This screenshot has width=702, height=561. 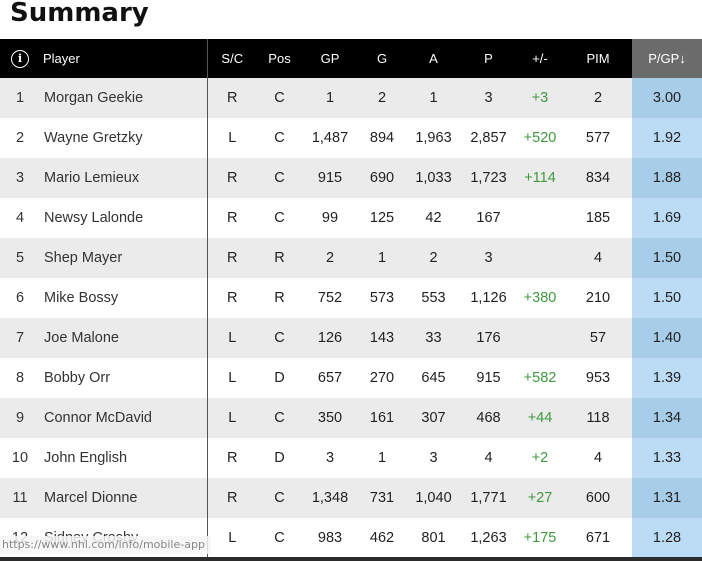 What do you see at coordinates (488, 498) in the screenshot?
I see `cell-points: 1,771` at bounding box center [488, 498].